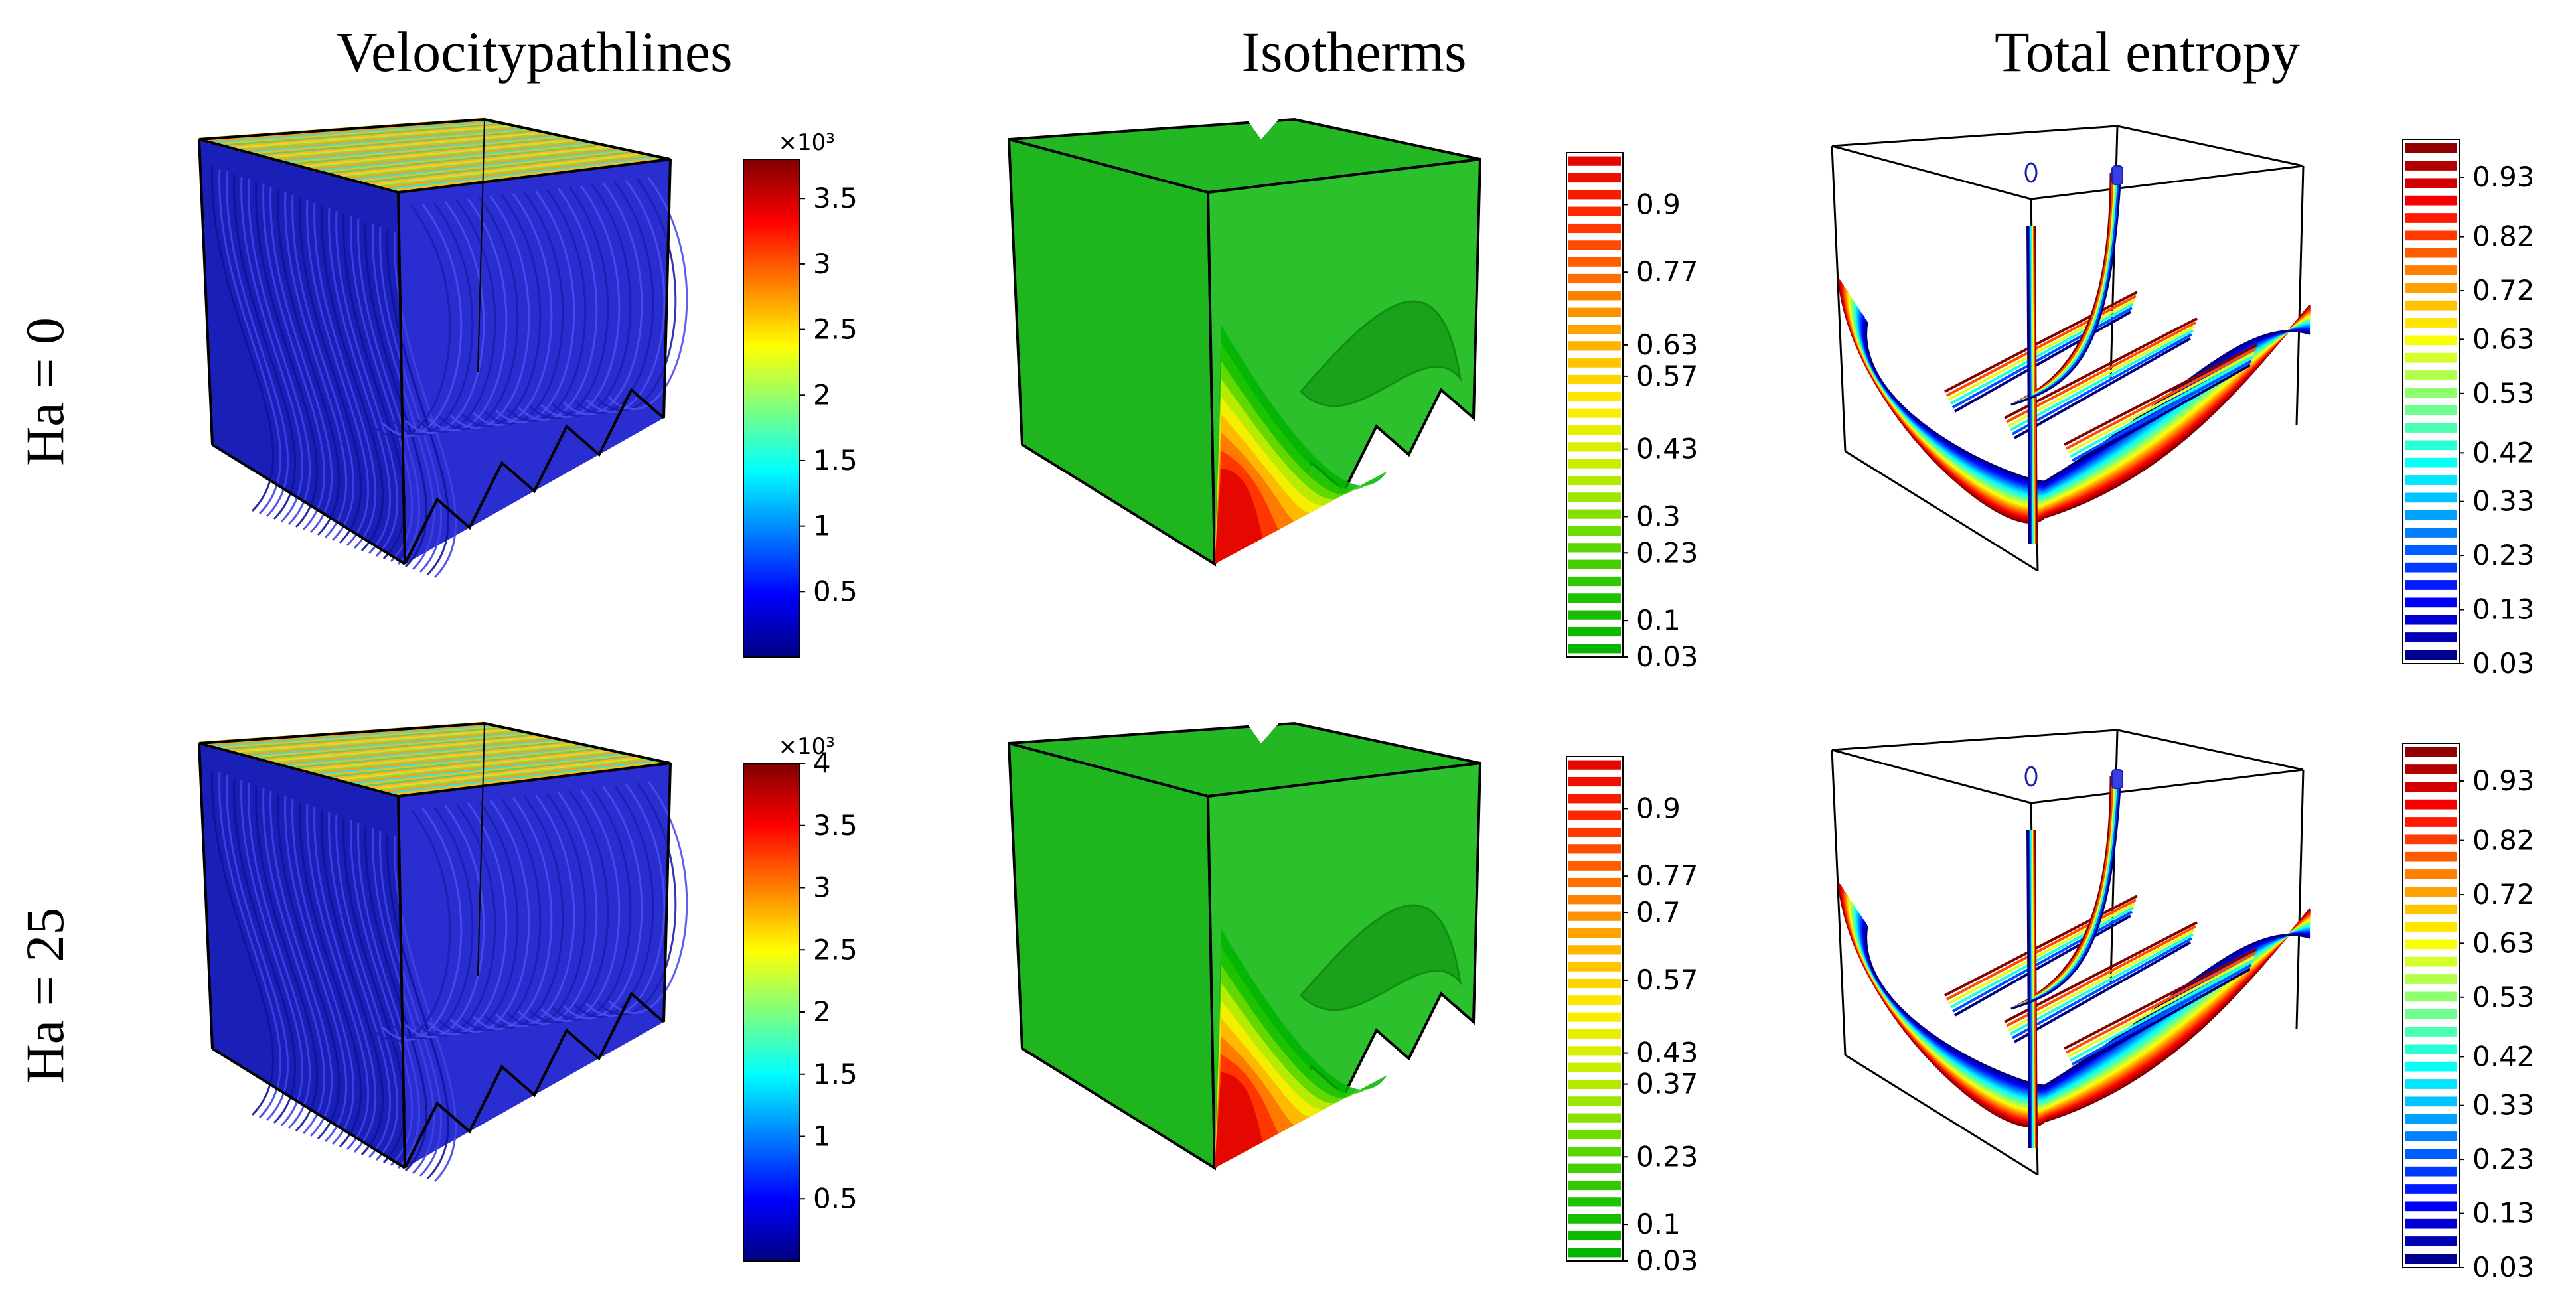  Describe the element at coordinates (2147, 52) in the screenshot. I see `column-title-entropy: Total entropy` at that location.